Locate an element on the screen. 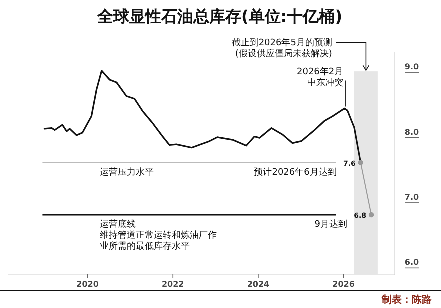 Image resolution: width=441 pixels, height=308 pixels. x-tick-label: 2020 is located at coordinates (88, 284).